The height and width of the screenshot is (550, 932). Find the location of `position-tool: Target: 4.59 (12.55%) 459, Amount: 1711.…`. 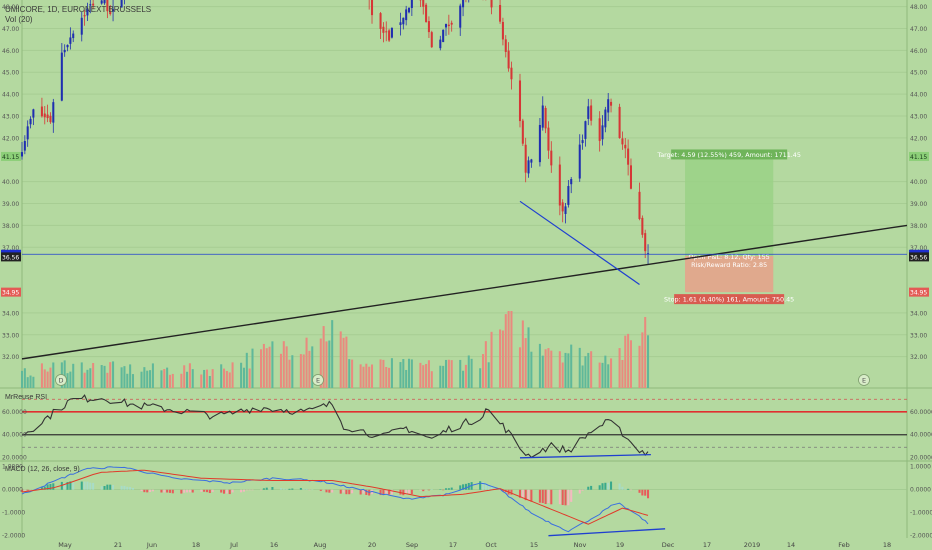

position-tool: Target: 4.59 (12.55%) 459, Amount: 1711.… is located at coordinates (728, 227).